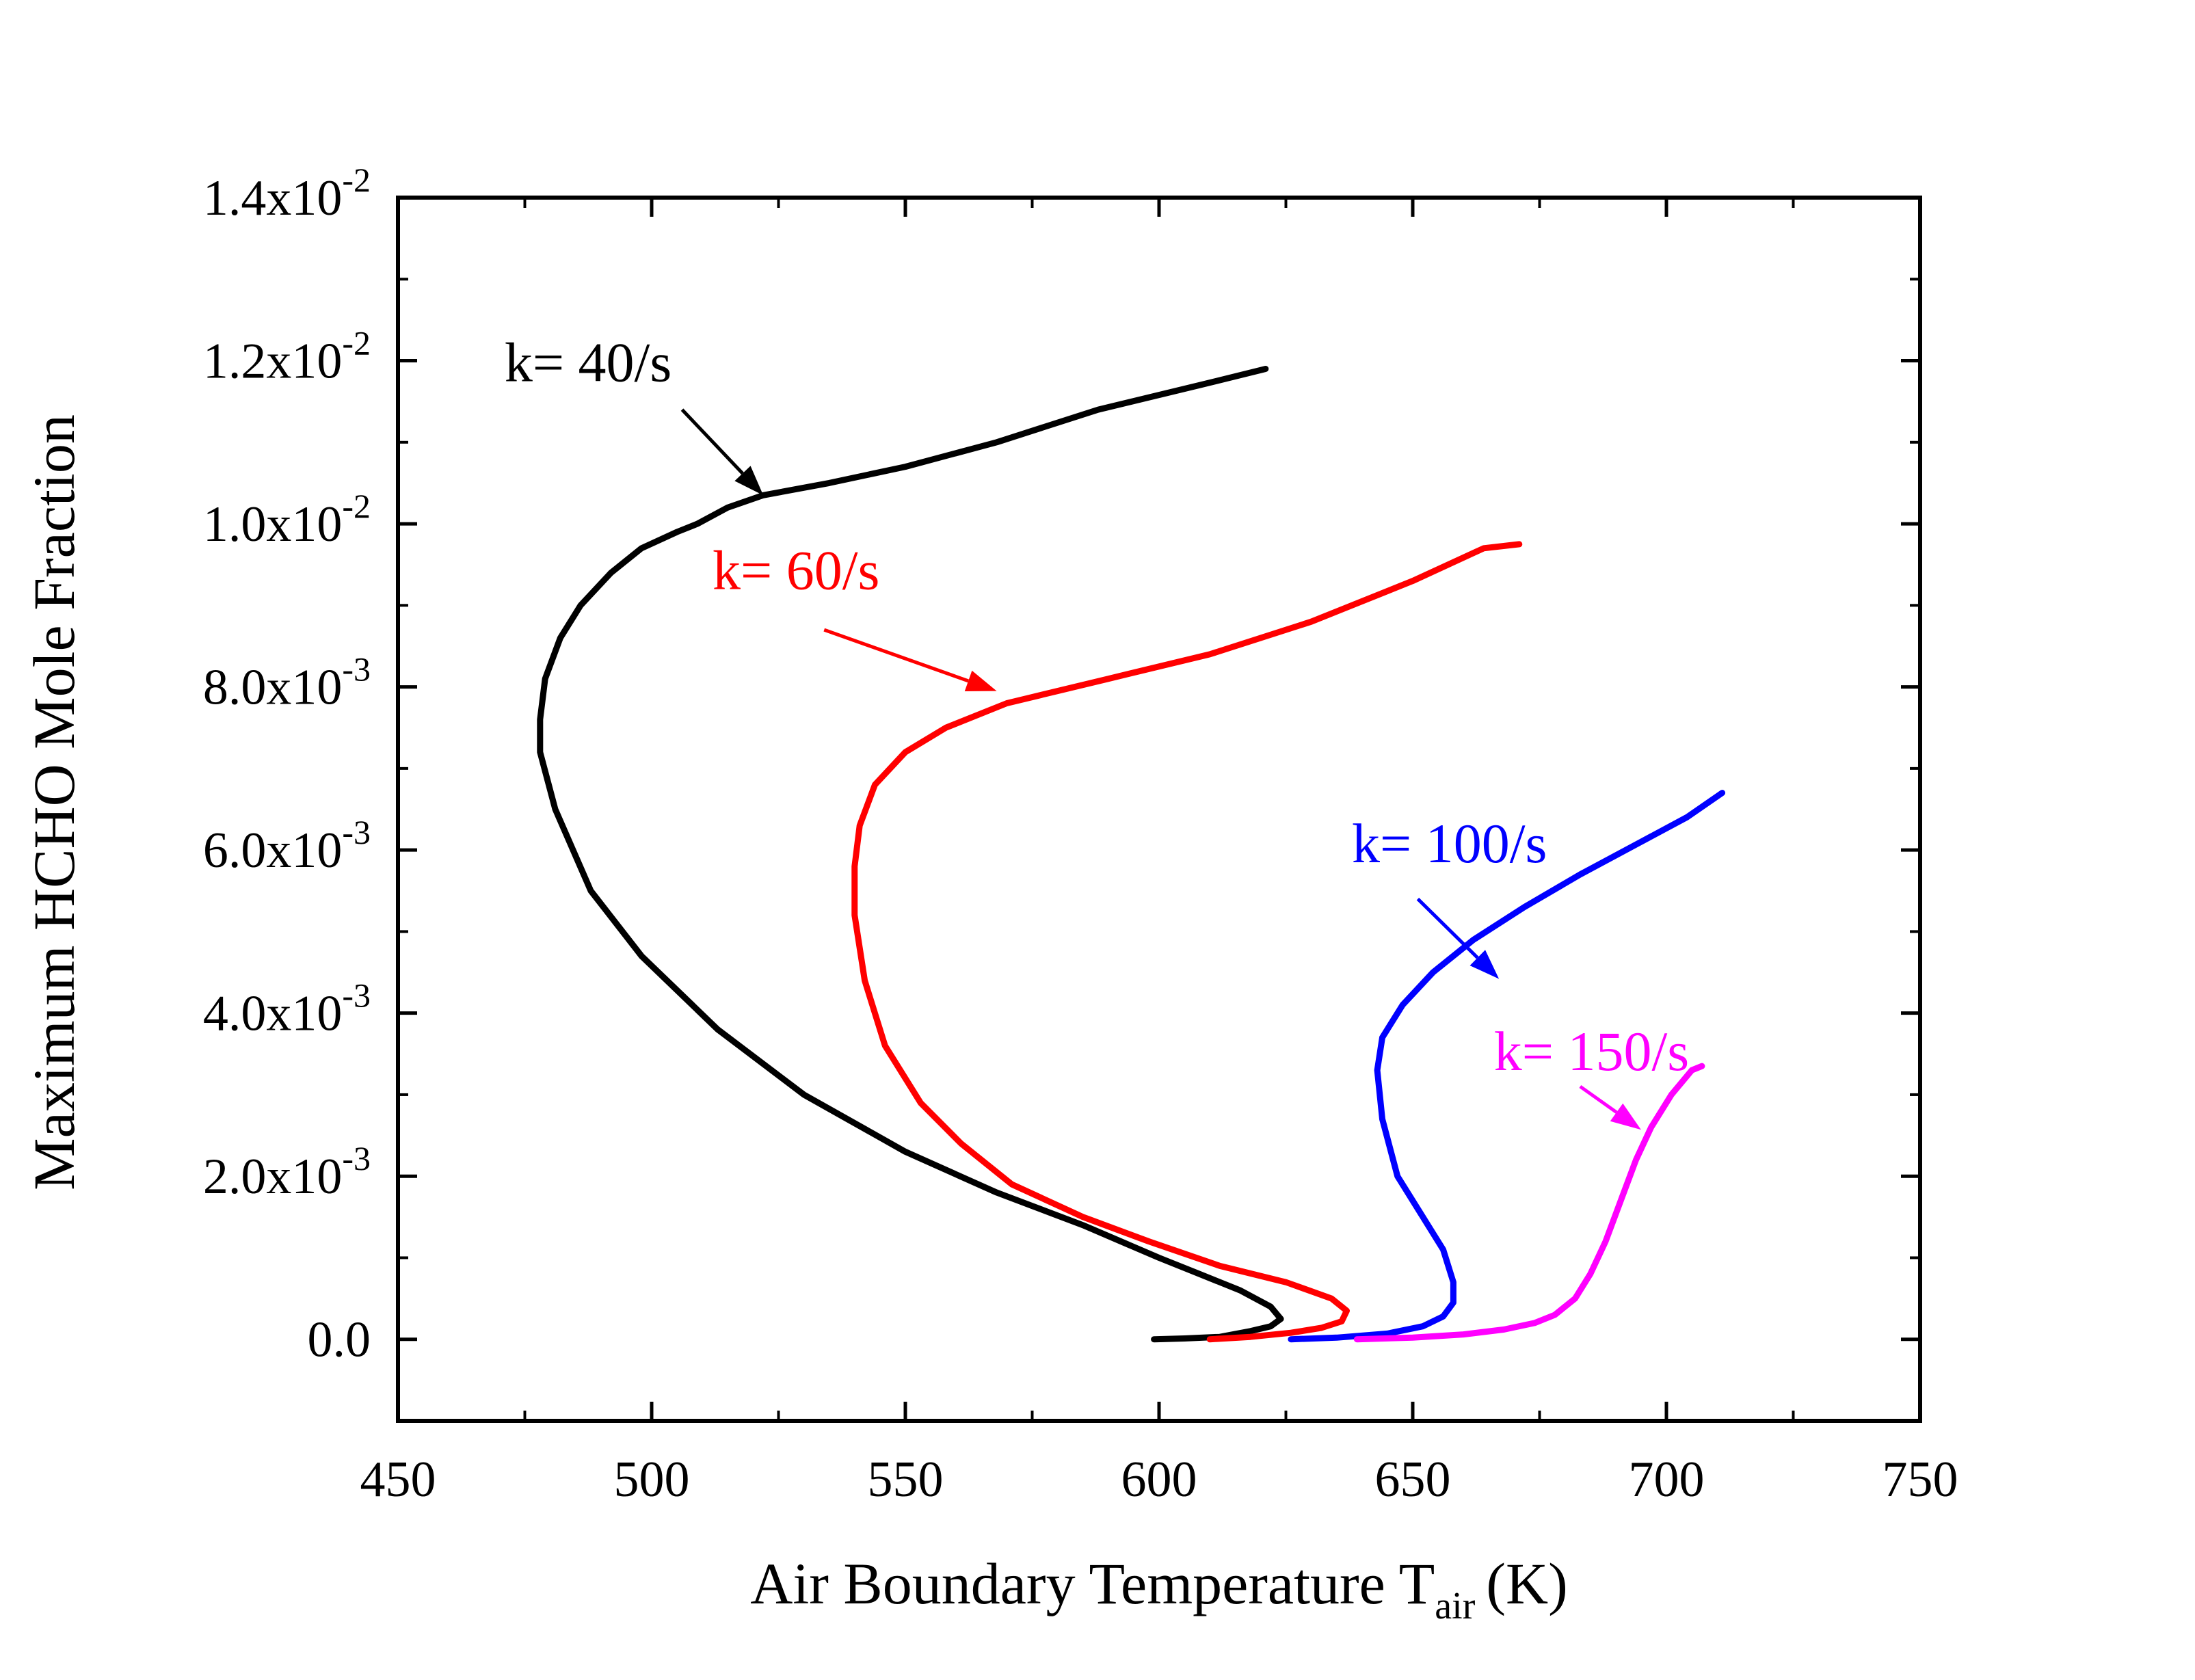 This screenshot has height=1680, width=2195. I want to click on x-tick-label: 650, so click(1413, 1480).